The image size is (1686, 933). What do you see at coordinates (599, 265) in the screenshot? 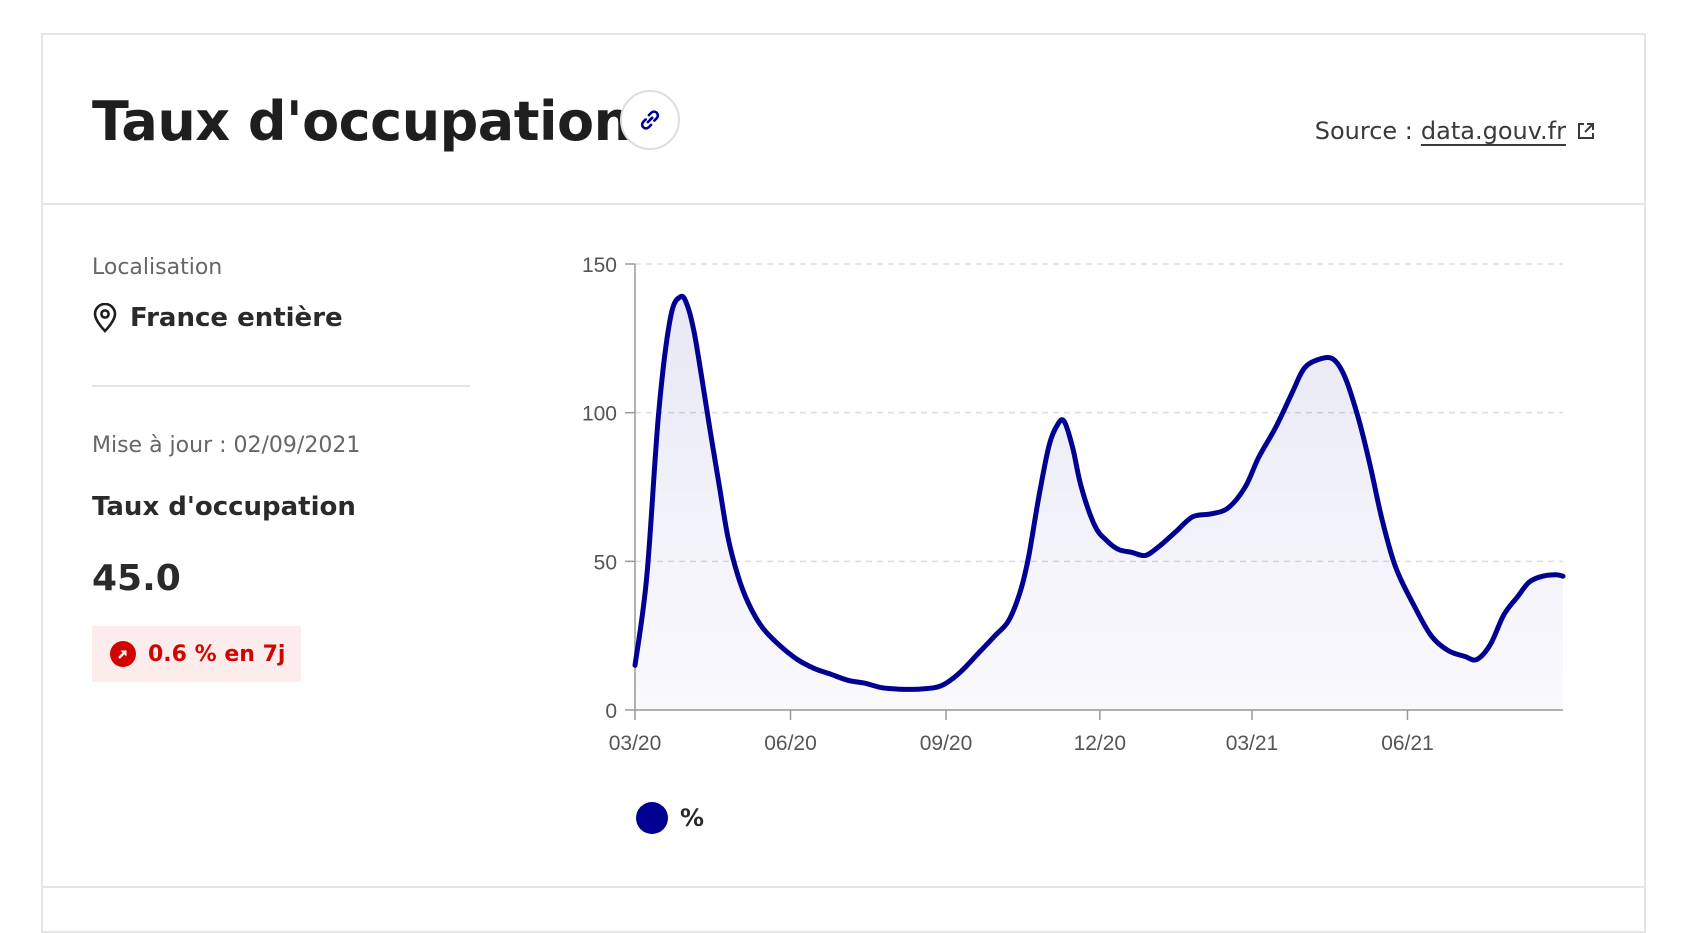
I see `y-tick-label: 150` at bounding box center [599, 265].